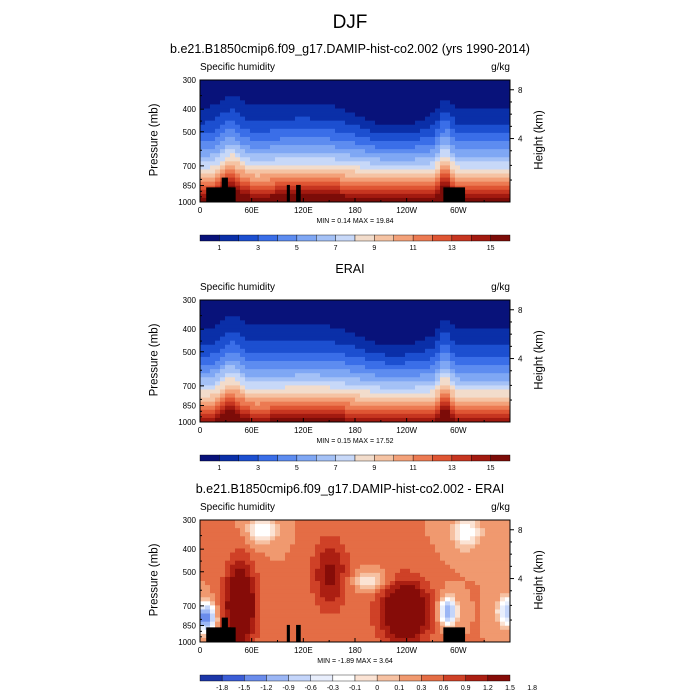 The image size is (700, 700). I want to click on colorbar-segment, so click(384, 458).